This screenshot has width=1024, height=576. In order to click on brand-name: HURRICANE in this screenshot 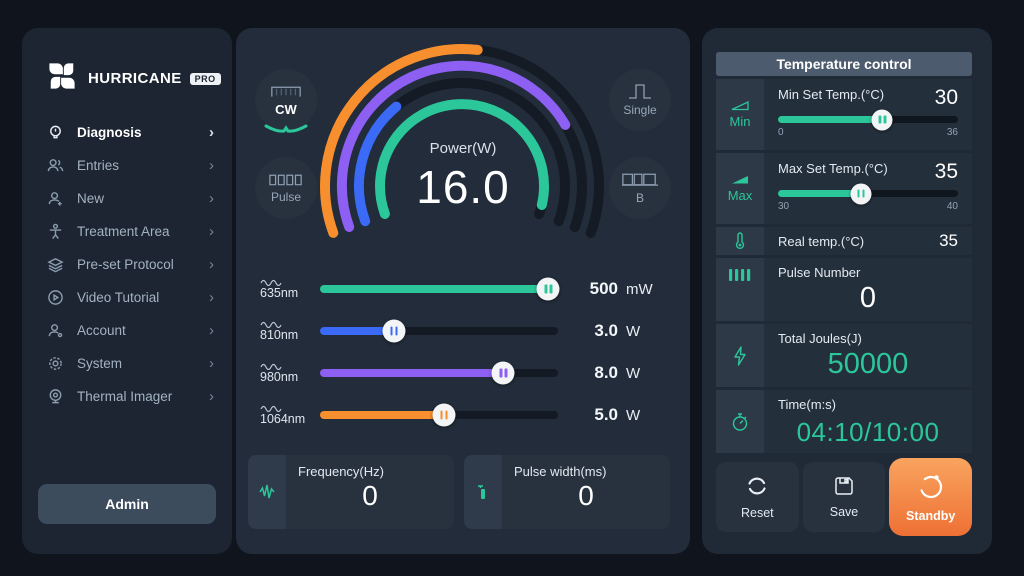, I will do `click(135, 78)`.